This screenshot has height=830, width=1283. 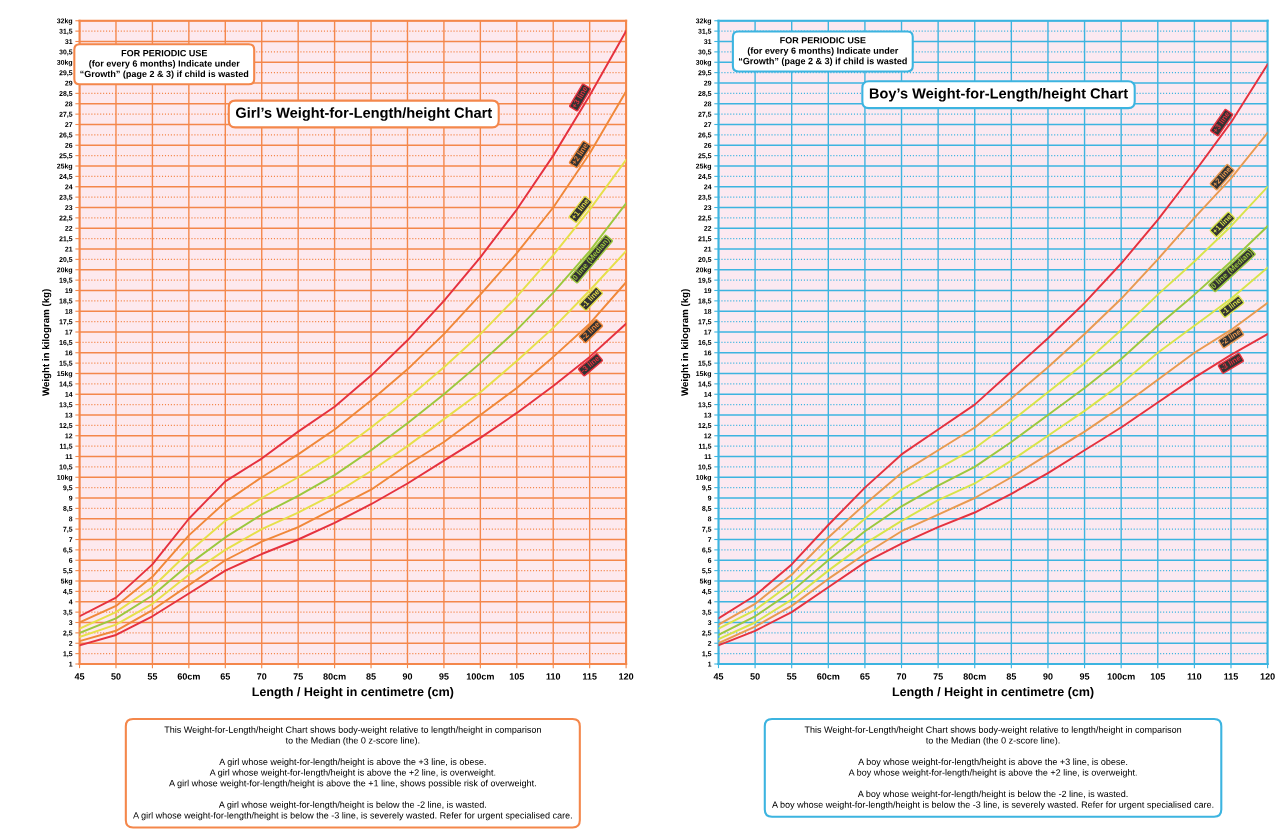 I want to click on text: Girl’s Weight-for-Length/height Chart, so click(x=363, y=114).